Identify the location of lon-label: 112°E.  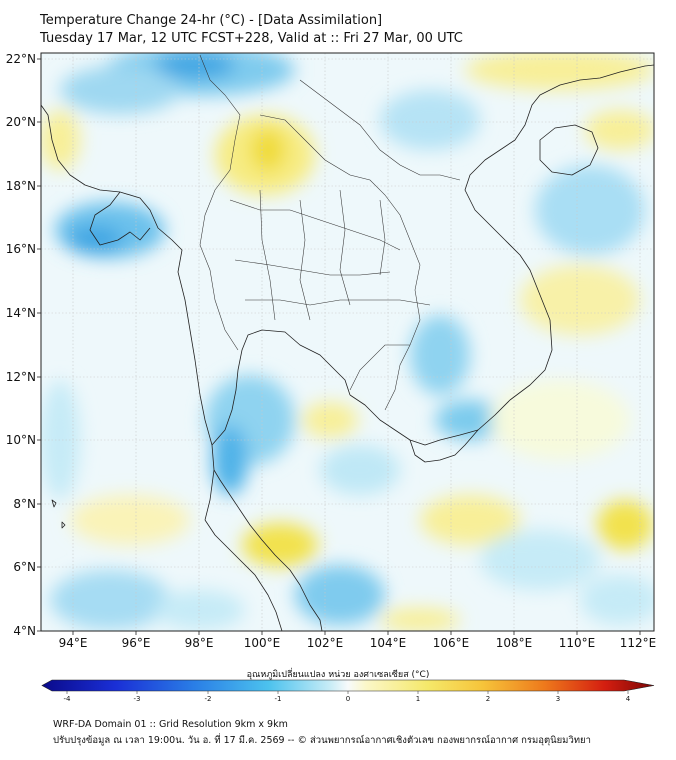
(638, 643).